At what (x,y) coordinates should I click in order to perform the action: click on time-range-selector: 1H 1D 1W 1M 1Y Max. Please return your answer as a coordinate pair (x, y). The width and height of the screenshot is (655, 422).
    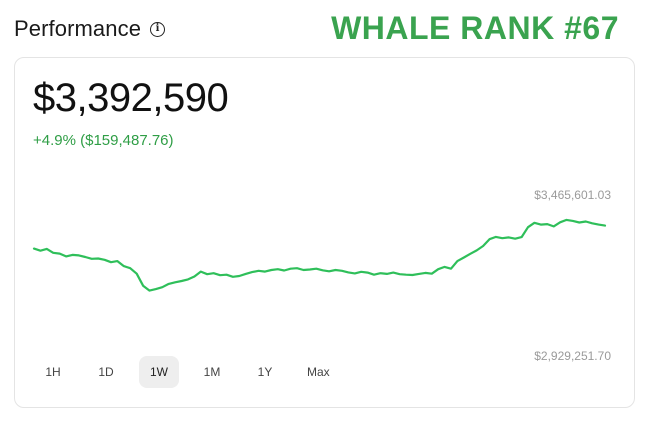
    Looking at the image, I should click on (192, 372).